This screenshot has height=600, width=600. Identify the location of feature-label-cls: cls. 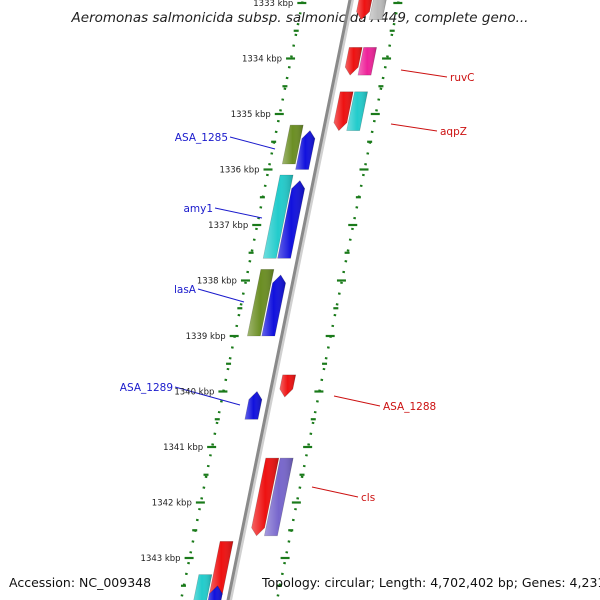
(343, 495).